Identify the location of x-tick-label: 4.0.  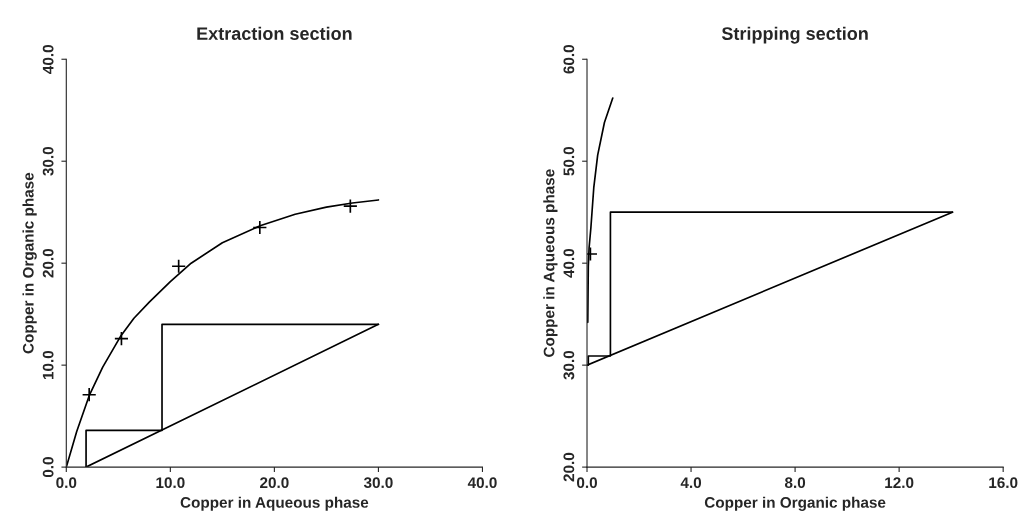
(691, 483).